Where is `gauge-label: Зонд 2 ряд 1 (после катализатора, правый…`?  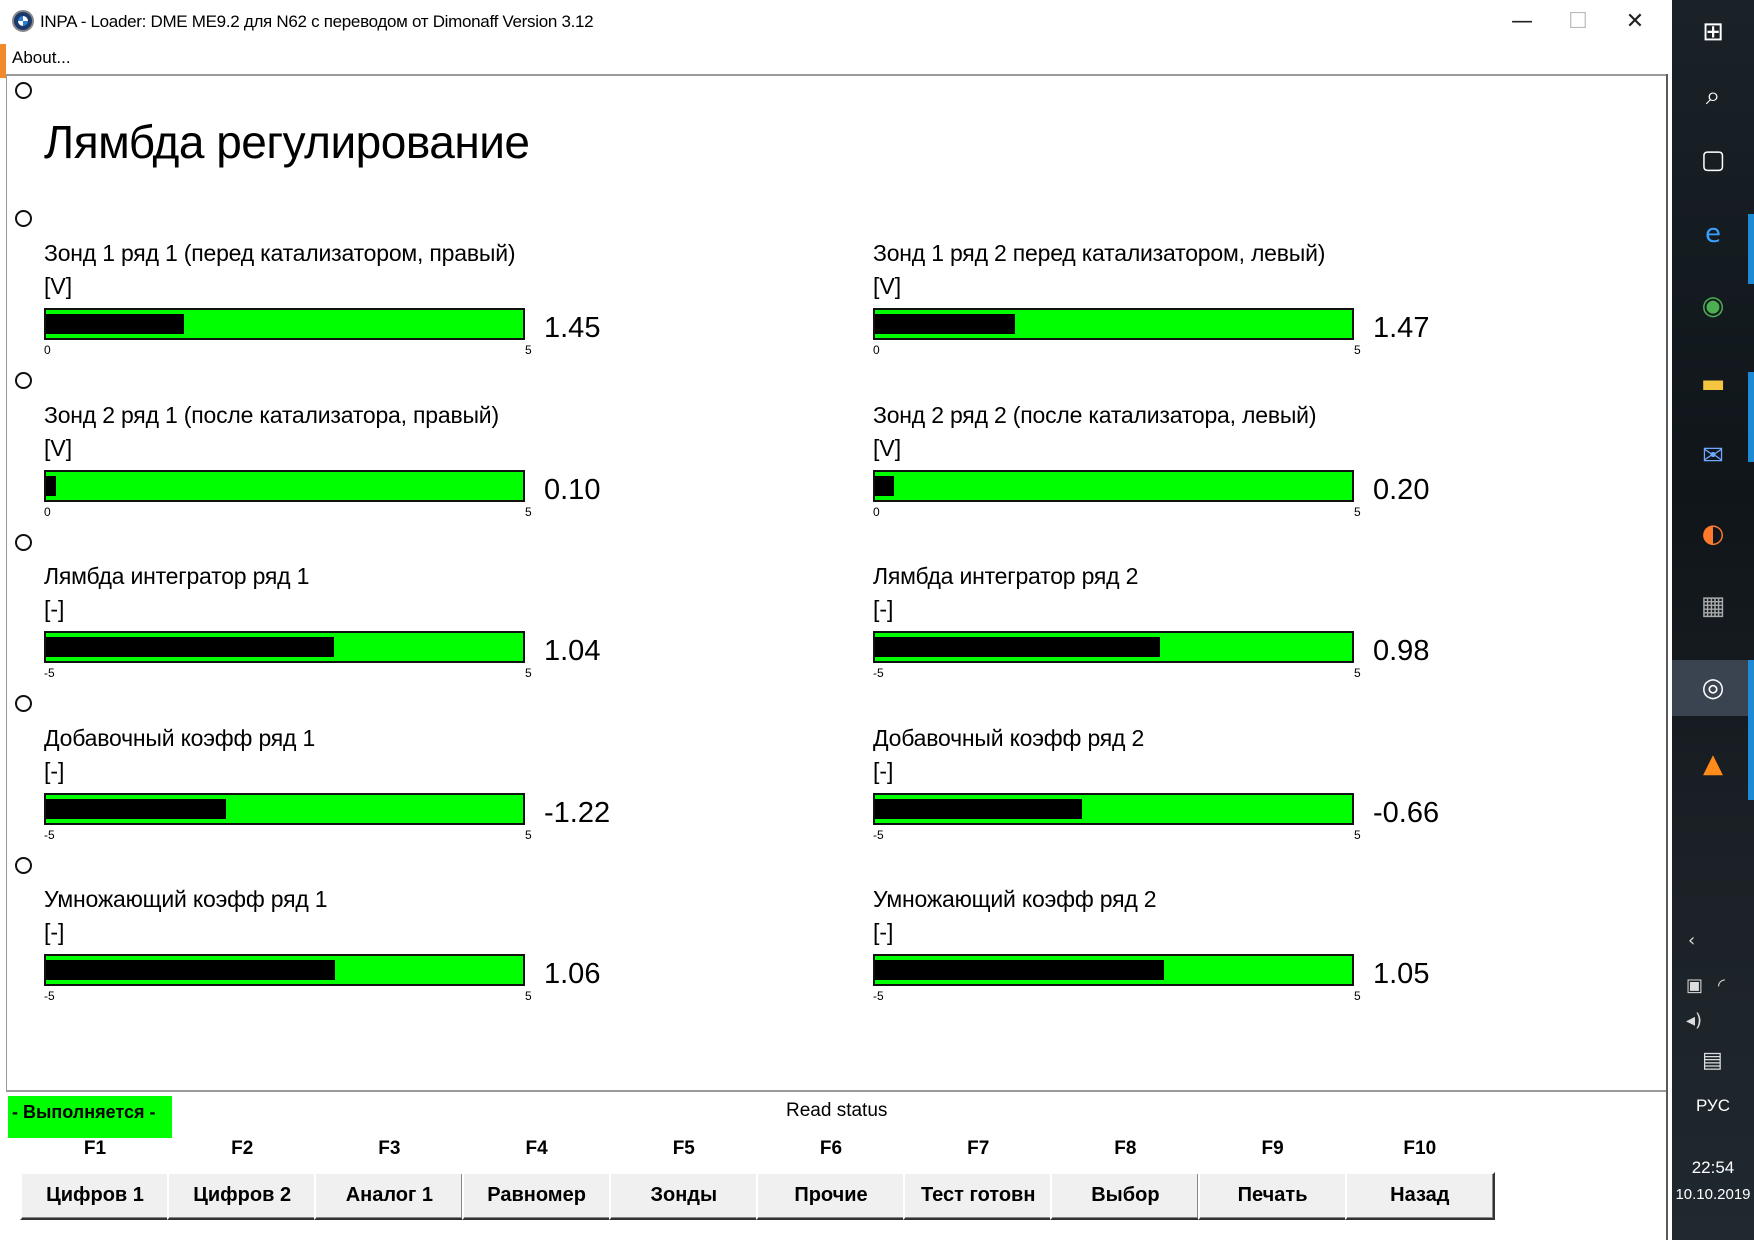
gauge-label: Зонд 2 ряд 1 (после катализатора, правый… is located at coordinates (271, 415).